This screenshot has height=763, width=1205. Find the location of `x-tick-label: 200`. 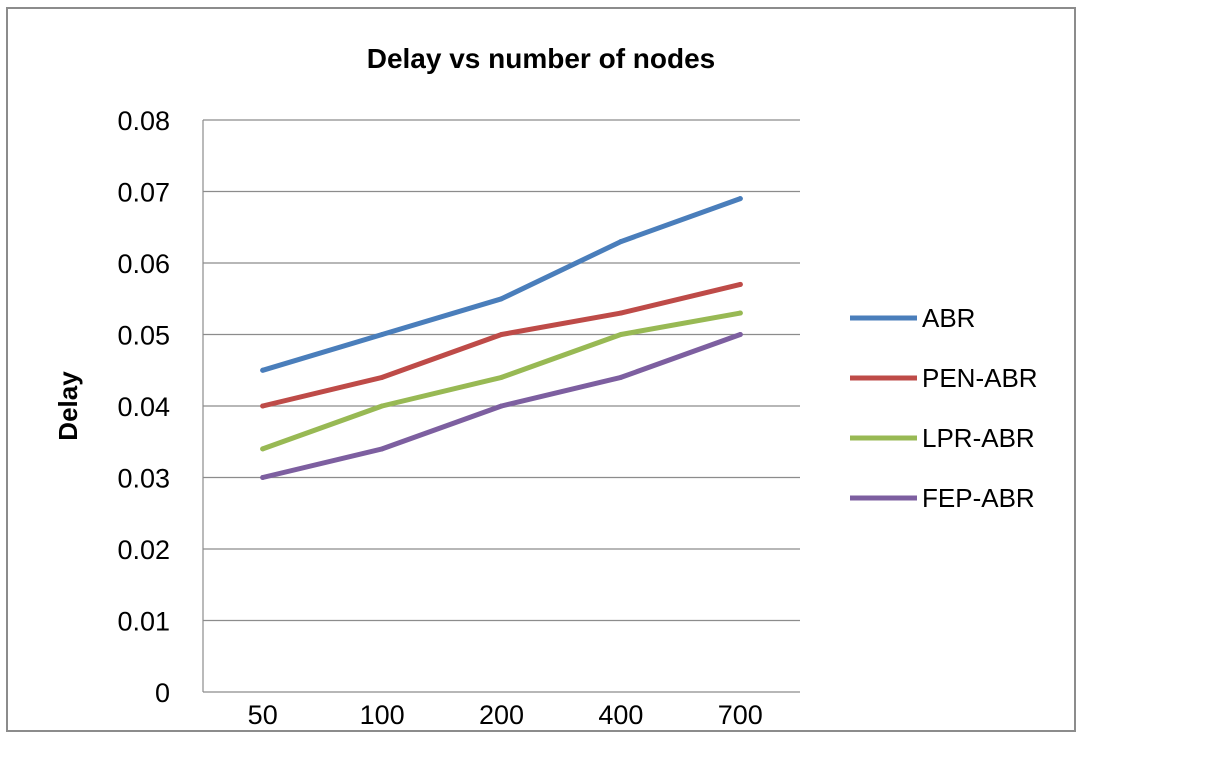

x-tick-label: 200 is located at coordinates (501, 715).